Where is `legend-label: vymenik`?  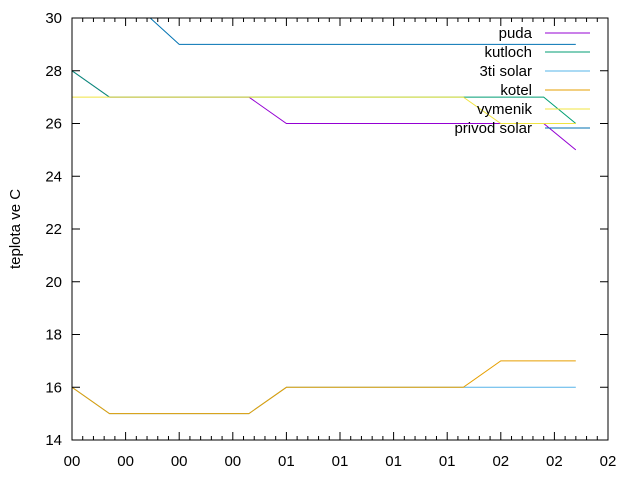 legend-label: vymenik is located at coordinates (505, 109).